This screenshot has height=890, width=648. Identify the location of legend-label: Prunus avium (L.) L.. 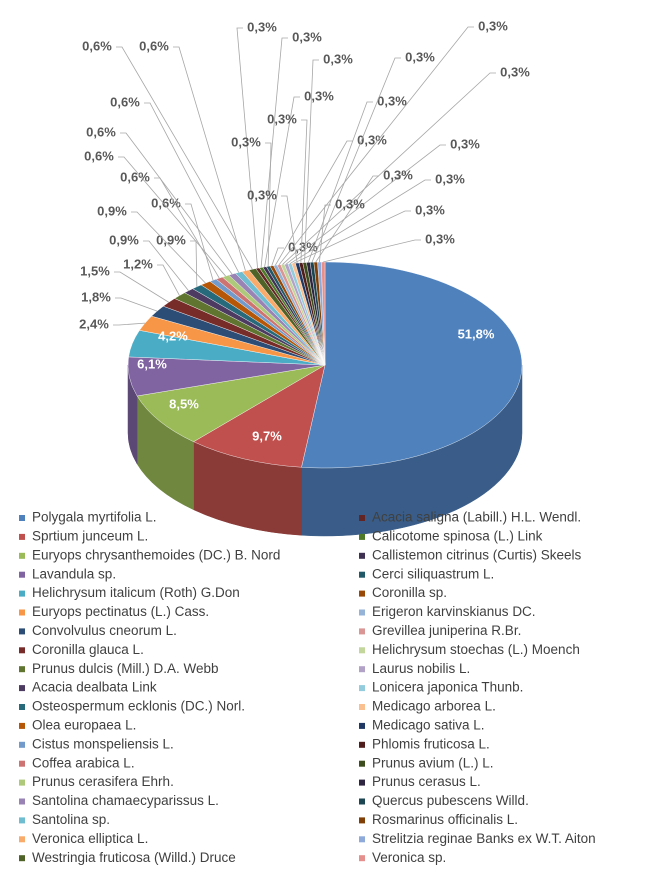
(433, 762).